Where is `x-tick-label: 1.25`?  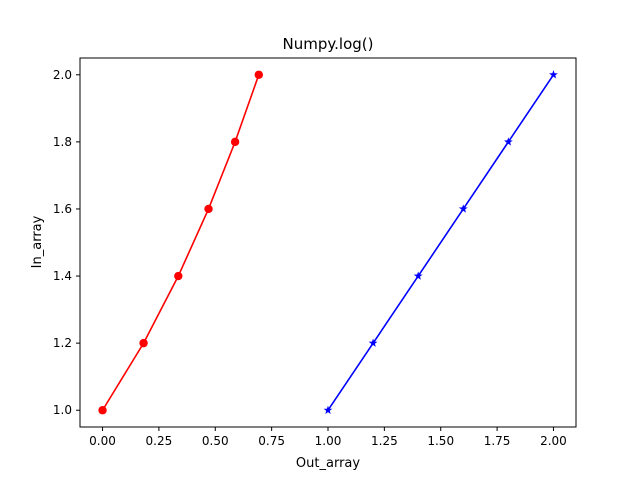
x-tick-label: 1.25 is located at coordinates (384, 441).